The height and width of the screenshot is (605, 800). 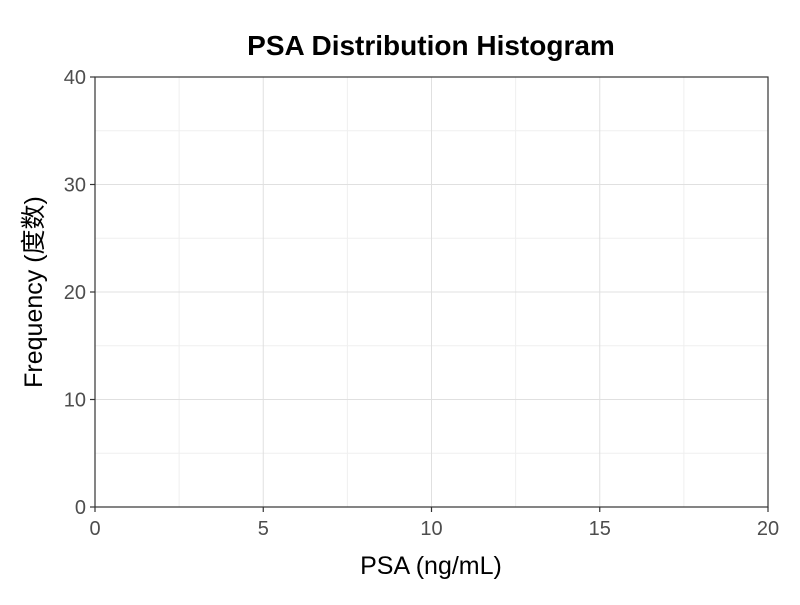 I want to click on chart-title: PSA Distribution Histogram, so click(x=431, y=45).